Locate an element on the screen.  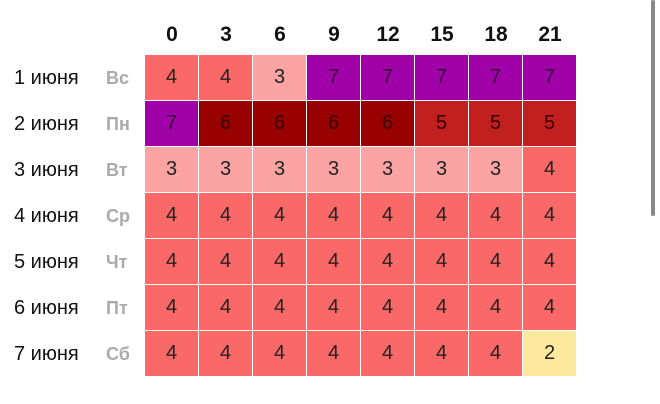
row-date: 7 июня is located at coordinates (46, 354).